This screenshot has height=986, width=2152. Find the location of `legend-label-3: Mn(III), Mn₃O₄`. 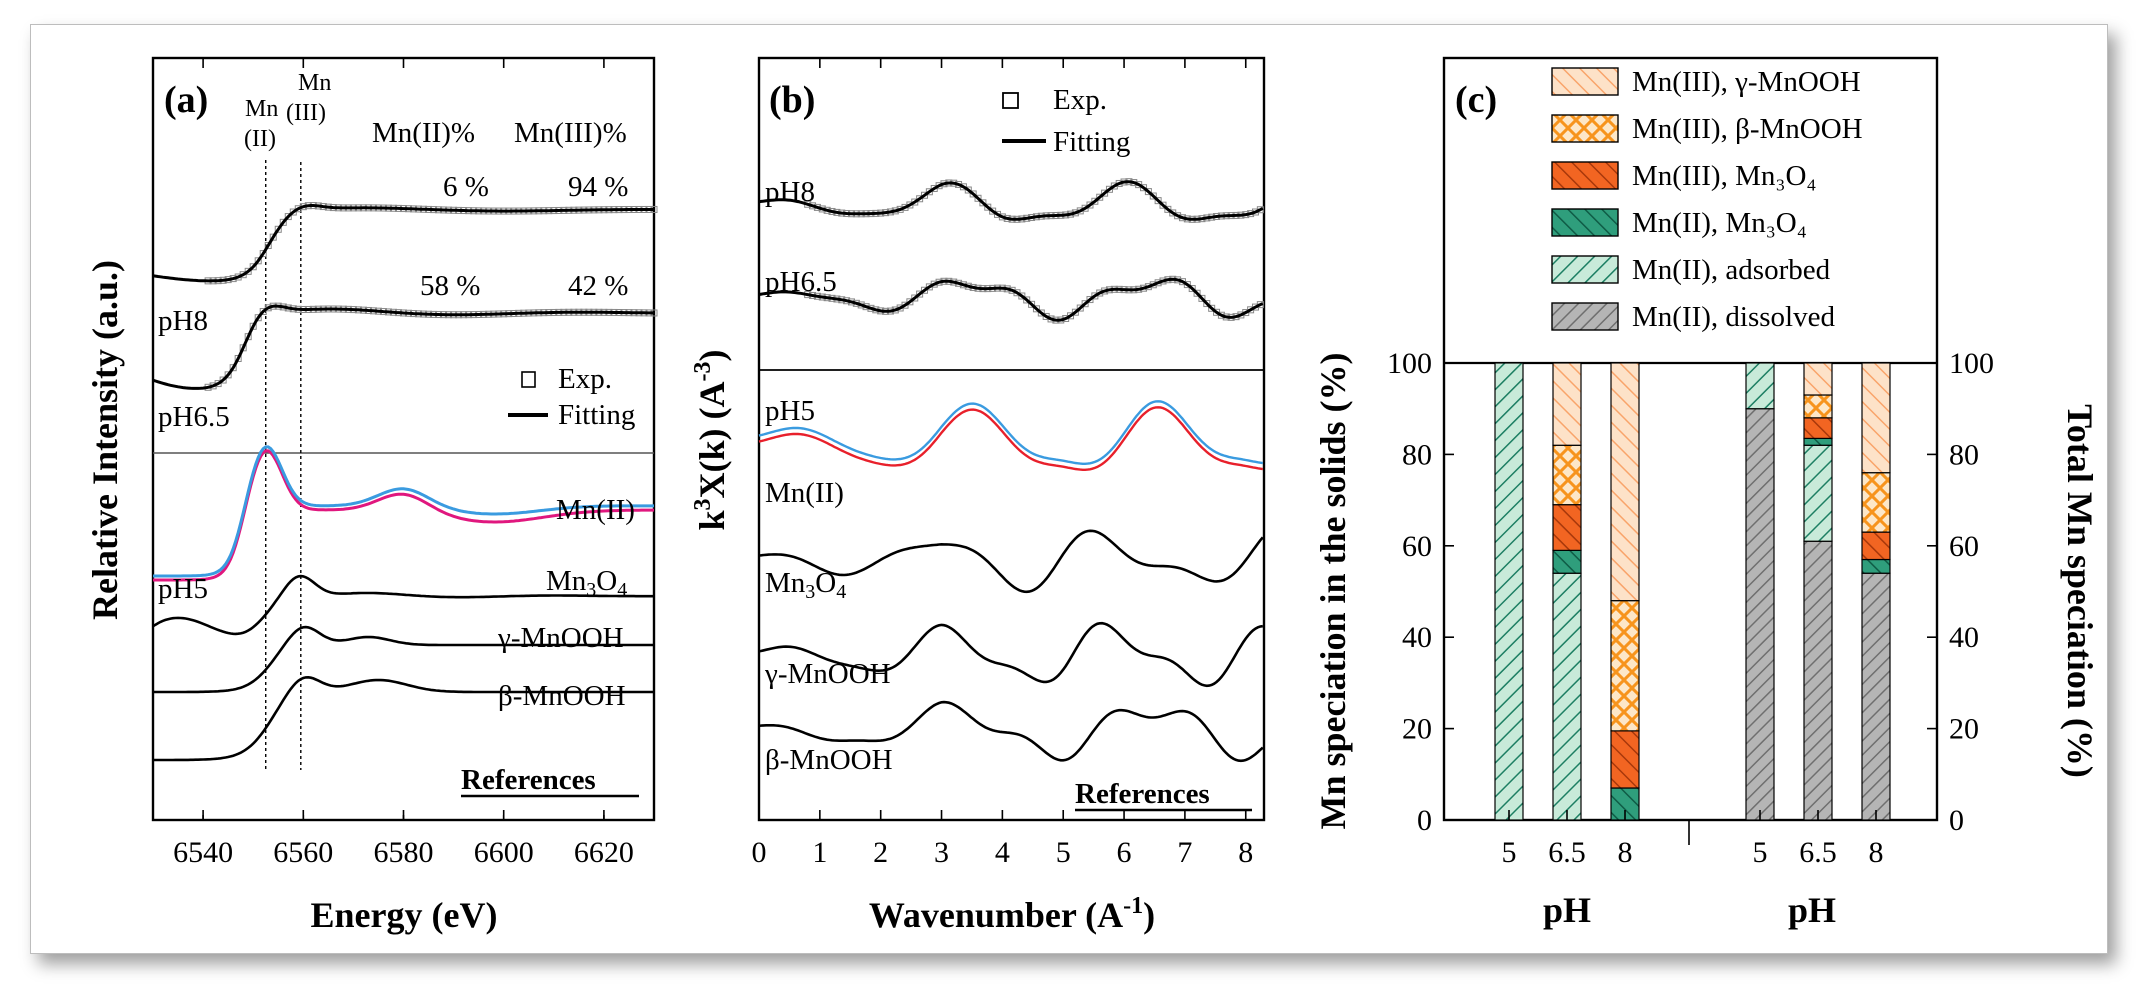

legend-label-3: Mn(III), Mn₃O₄ is located at coordinates (1724, 176).